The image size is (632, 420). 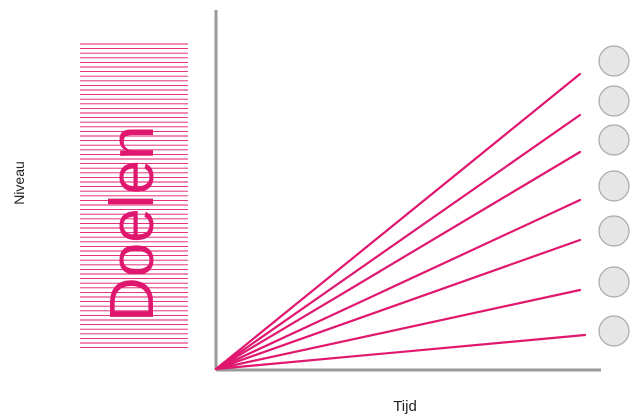 What do you see at coordinates (405, 406) in the screenshot?
I see `x-axis-label: Tijd` at bounding box center [405, 406].